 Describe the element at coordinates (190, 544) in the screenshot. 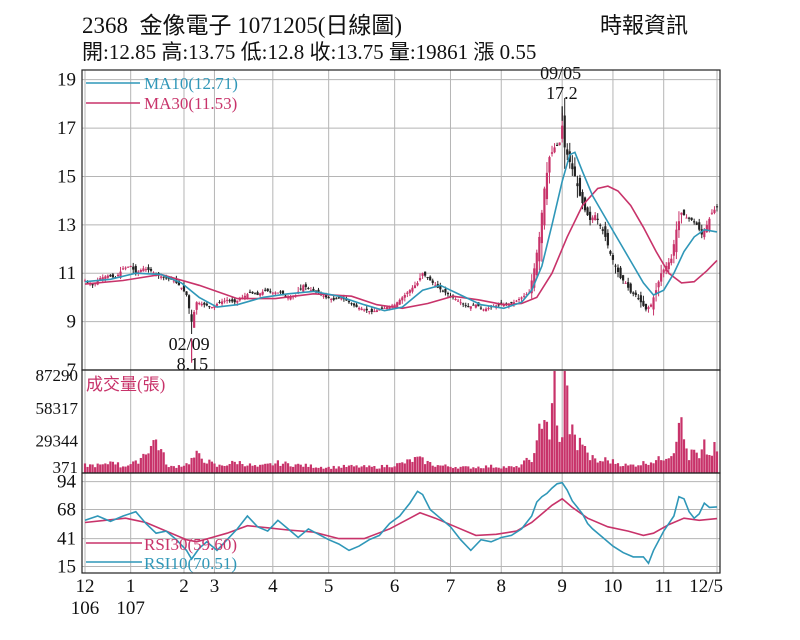

I see `rsi30-legend-label: RSI30(59.60)` at that location.